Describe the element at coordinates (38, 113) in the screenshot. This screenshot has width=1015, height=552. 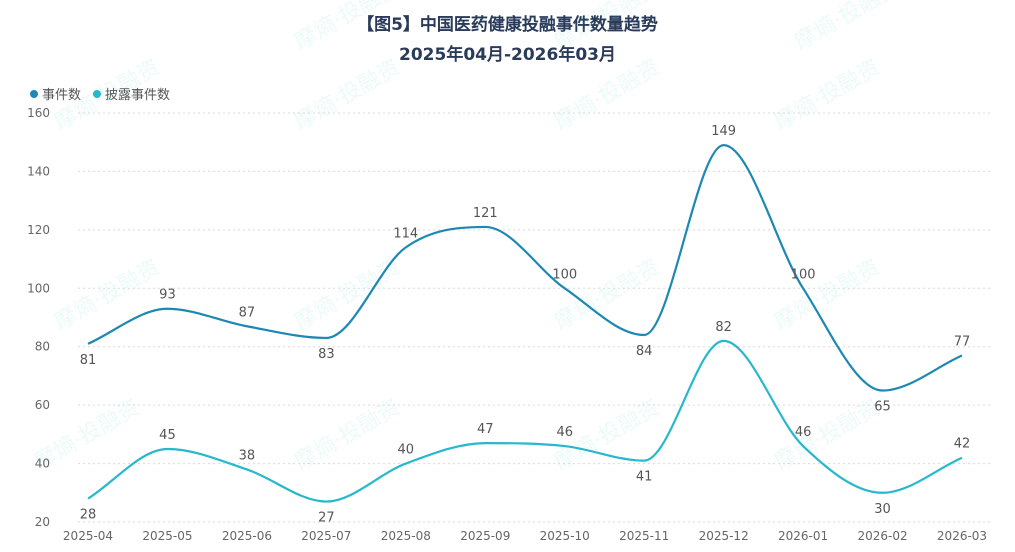
I see `y-tick-label-7: 160` at that location.